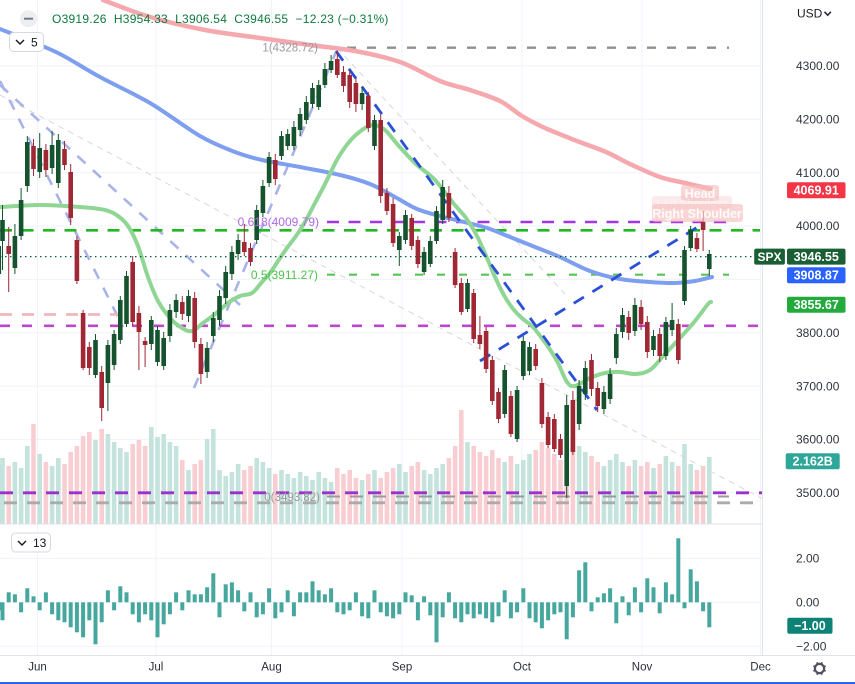  What do you see at coordinates (808, 559) in the screenshot?
I see `svg-text: 2.00` at bounding box center [808, 559].